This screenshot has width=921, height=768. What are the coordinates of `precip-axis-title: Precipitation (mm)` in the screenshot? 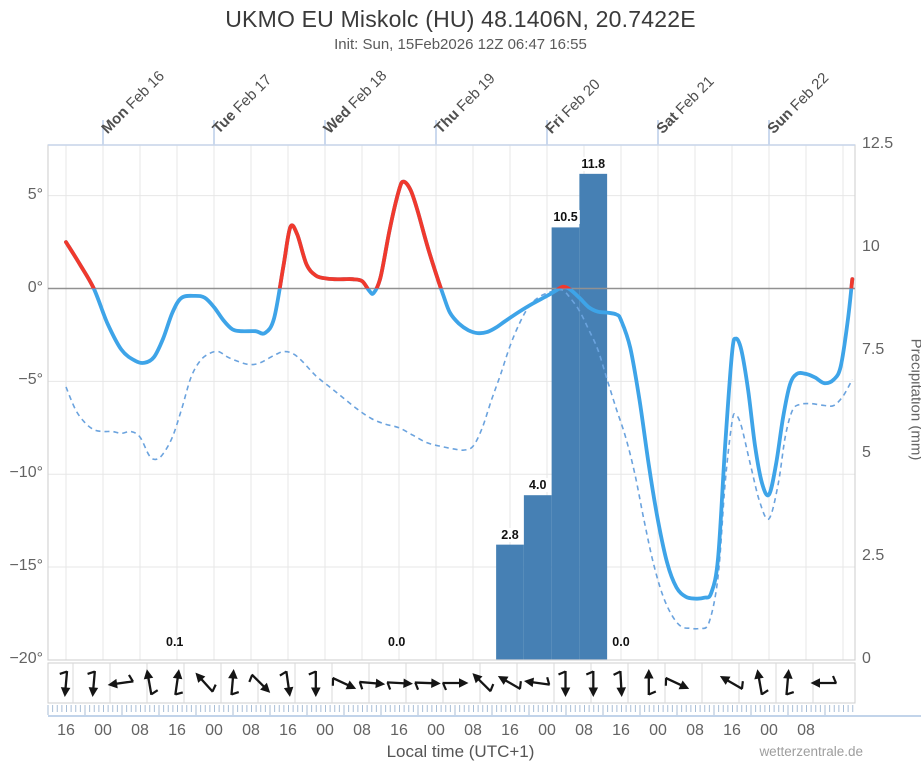 It's located at (914, 399).